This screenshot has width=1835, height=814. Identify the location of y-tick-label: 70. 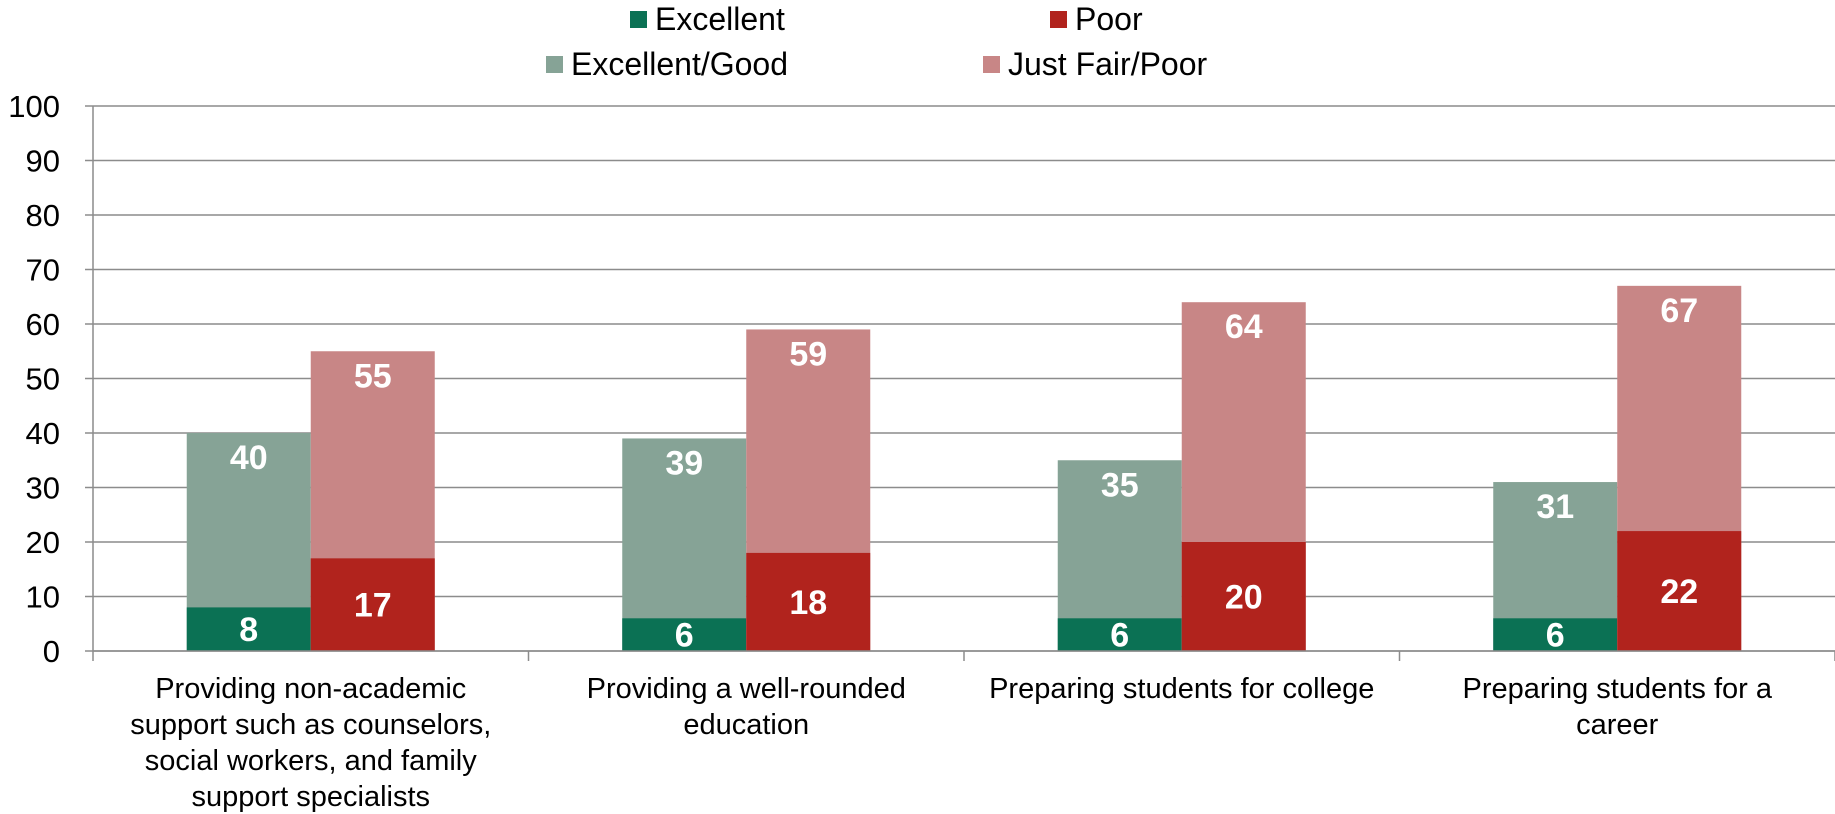
(43, 270).